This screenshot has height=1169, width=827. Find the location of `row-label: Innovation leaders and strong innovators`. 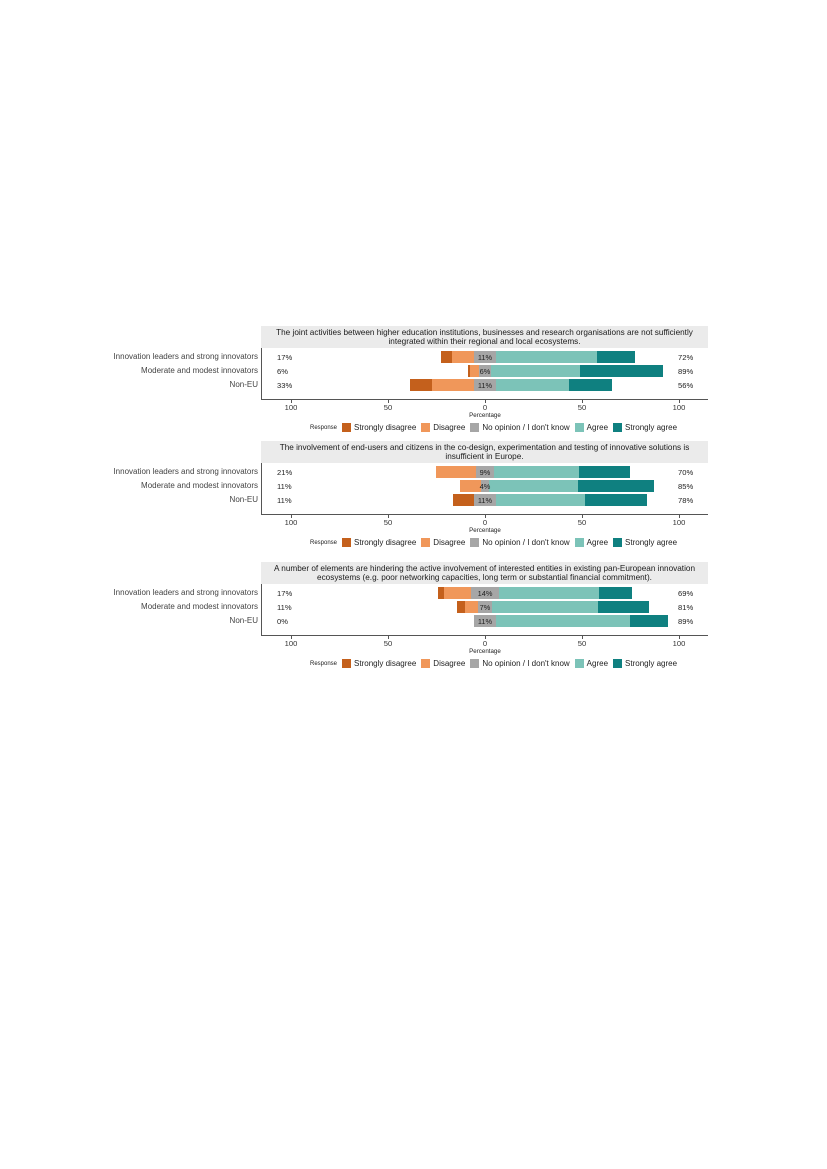

row-label: Innovation leaders and strong innovators is located at coordinates (185, 356).